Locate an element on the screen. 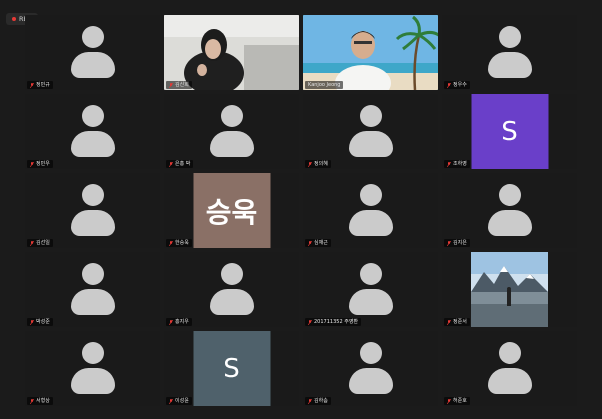  participant-name-tag: 심재근 is located at coordinates (318, 243).